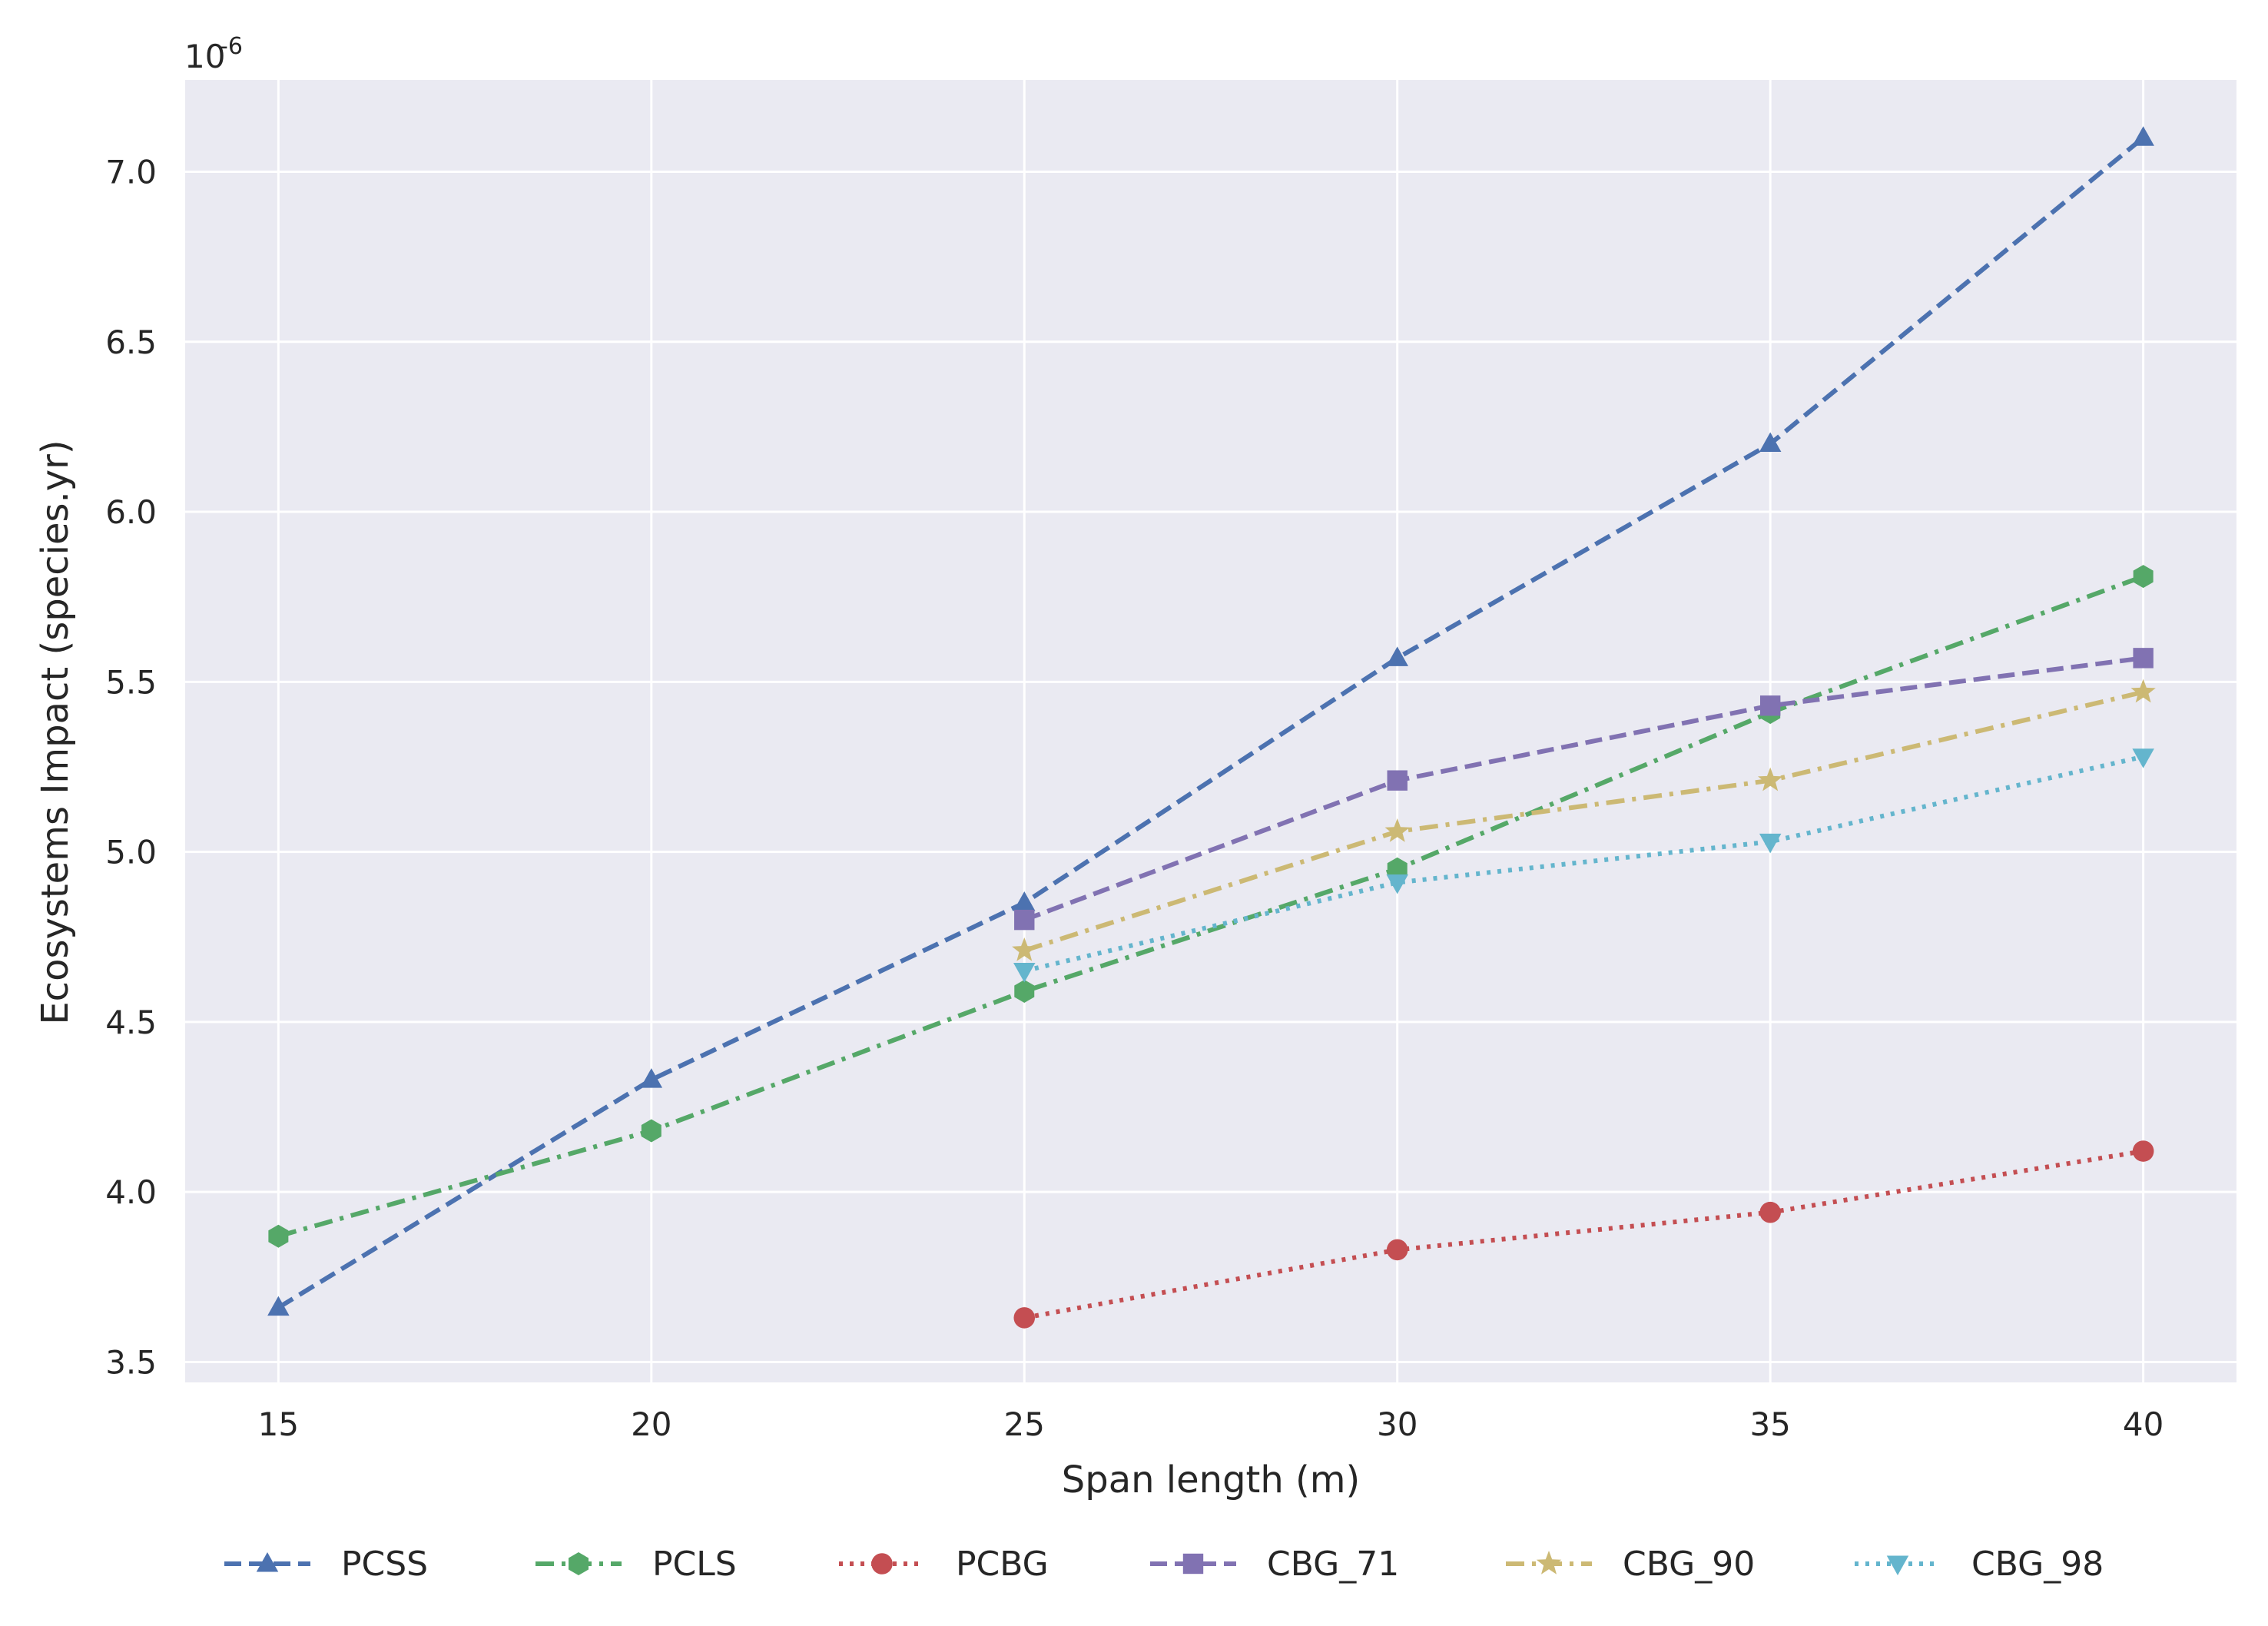 The width and height of the screenshot is (2268, 1626). What do you see at coordinates (131, 512) in the screenshot?
I see `y-tick-label: 6.0` at bounding box center [131, 512].